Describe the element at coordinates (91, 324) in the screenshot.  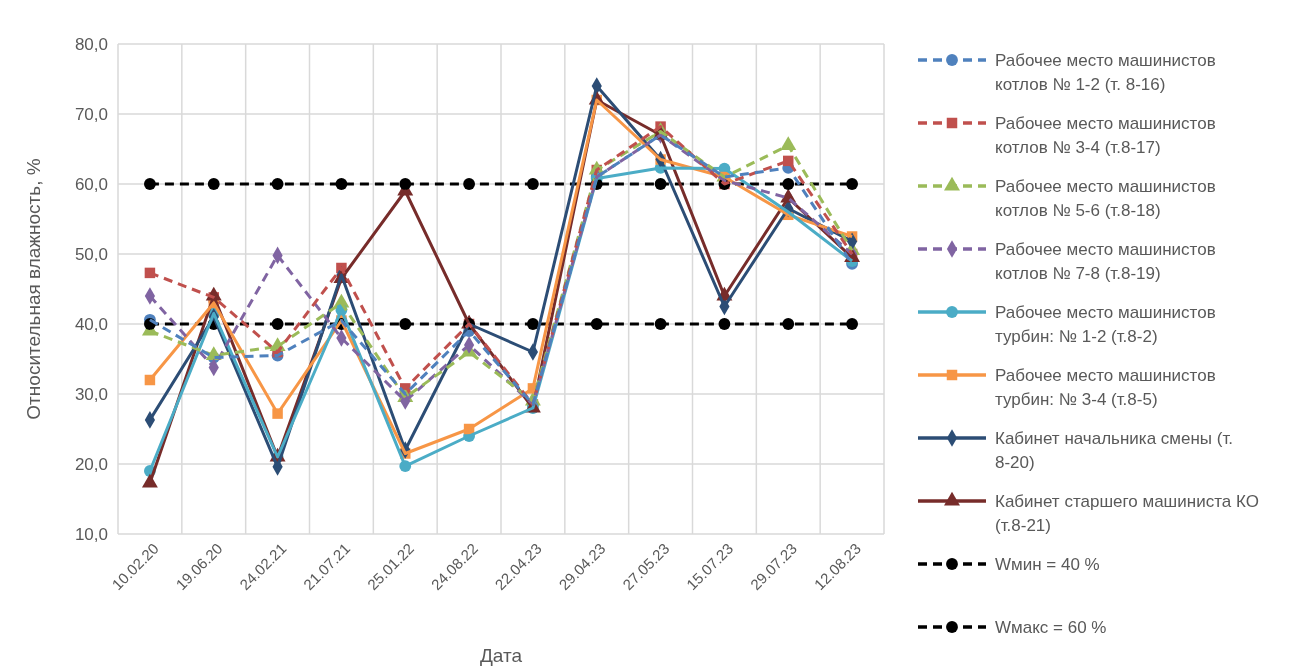
I see `y-tick-label: 40,0` at that location.